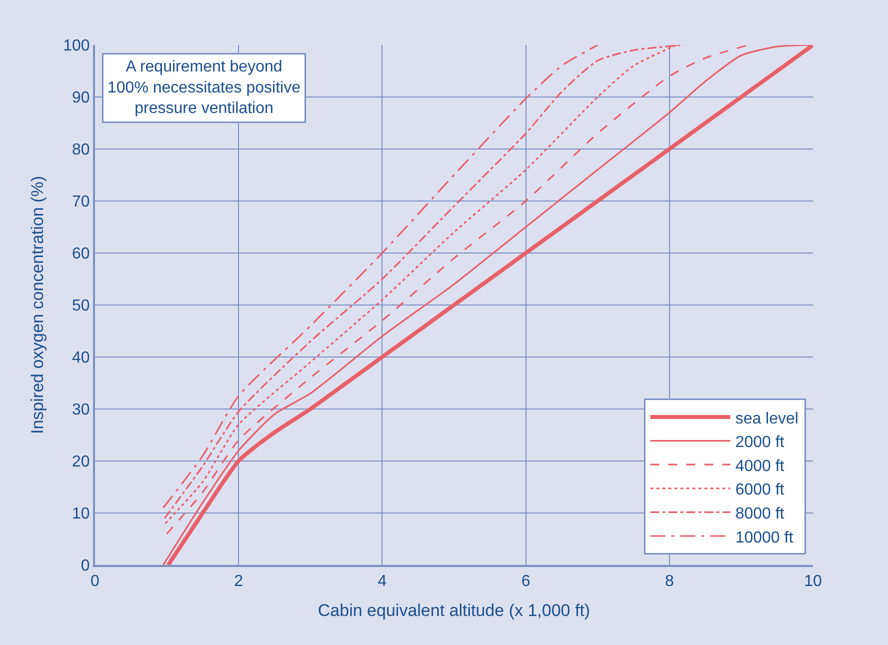  Describe the element at coordinates (81, 150) in the screenshot. I see `y-tick-label: 80` at that location.